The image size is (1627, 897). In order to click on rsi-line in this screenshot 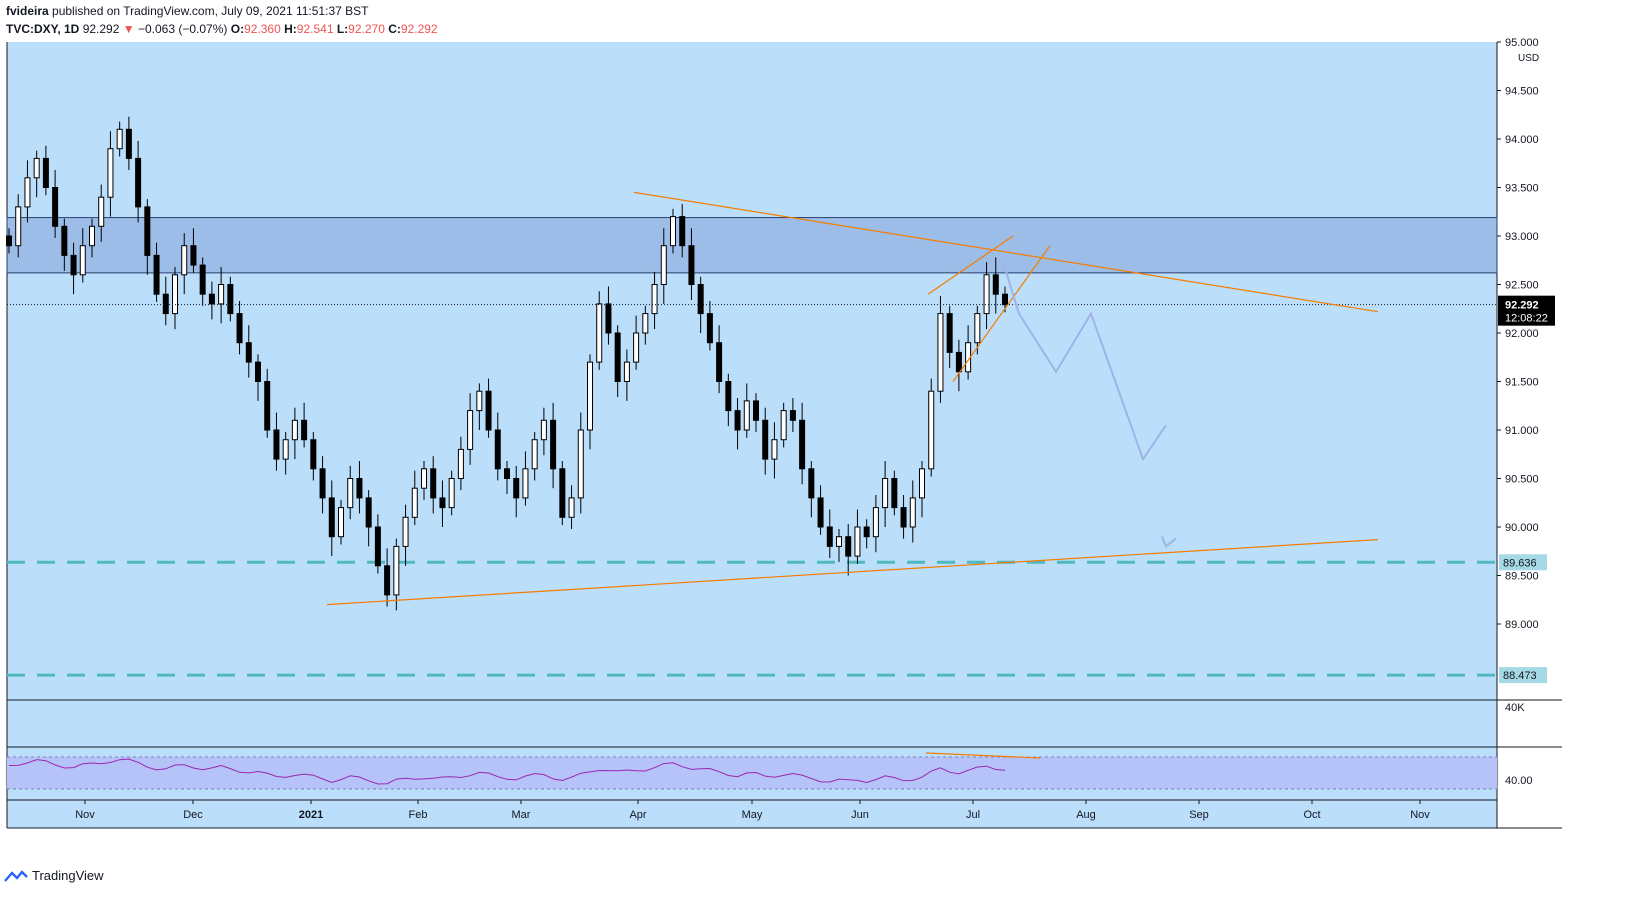, I will do `click(507, 771)`.